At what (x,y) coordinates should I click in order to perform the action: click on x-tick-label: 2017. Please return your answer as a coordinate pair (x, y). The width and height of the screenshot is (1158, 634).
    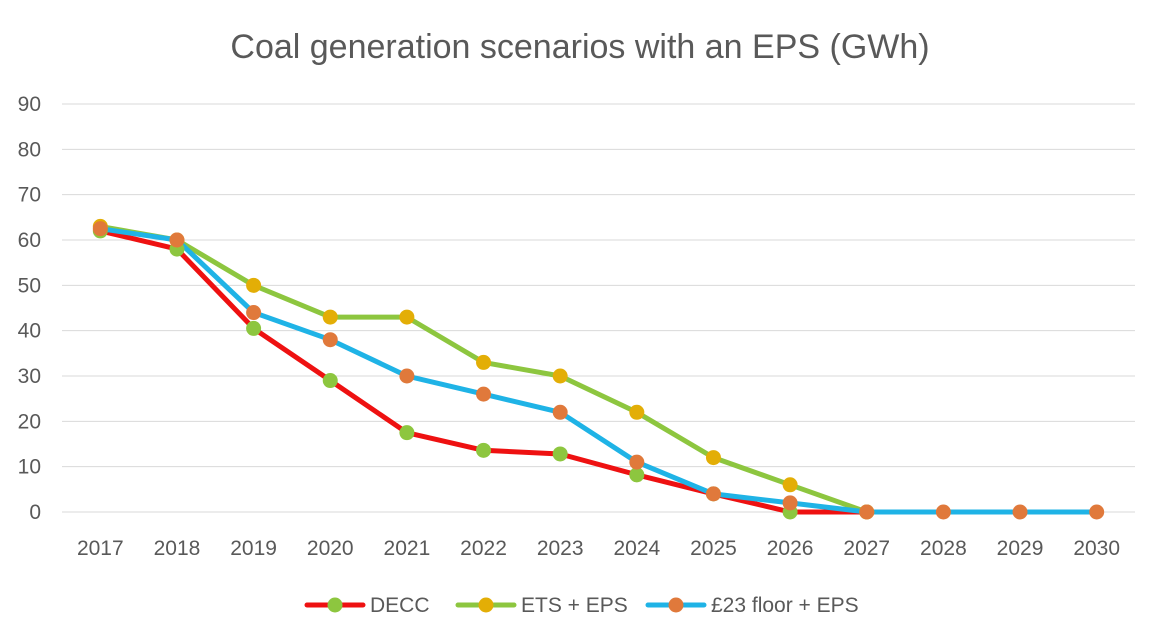
    Looking at the image, I should click on (100, 548).